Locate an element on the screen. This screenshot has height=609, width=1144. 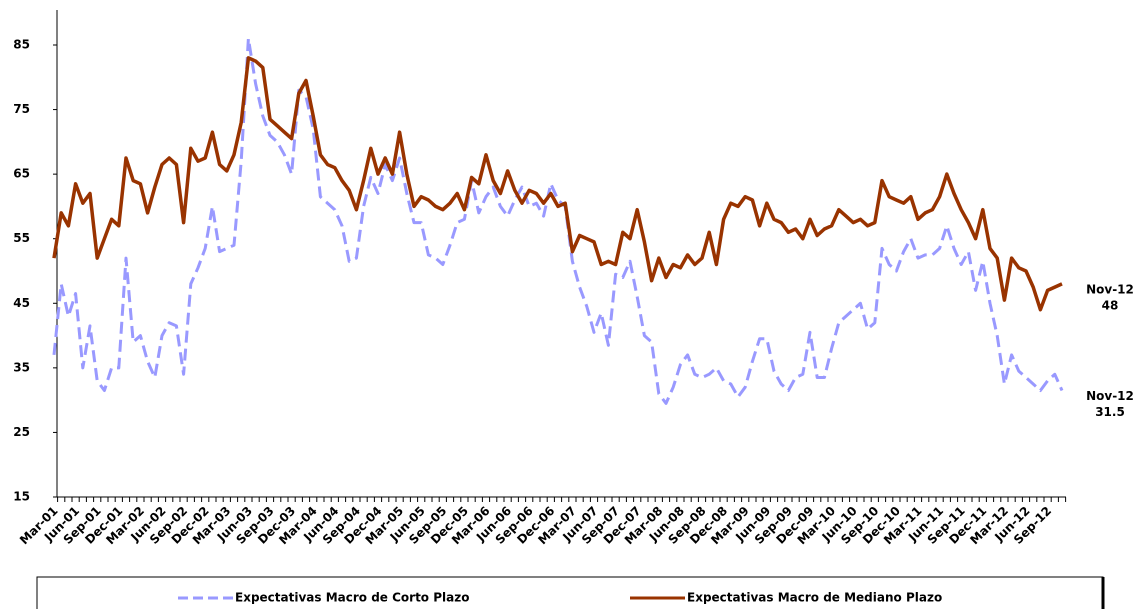
legend-box is located at coordinates (570, 592).